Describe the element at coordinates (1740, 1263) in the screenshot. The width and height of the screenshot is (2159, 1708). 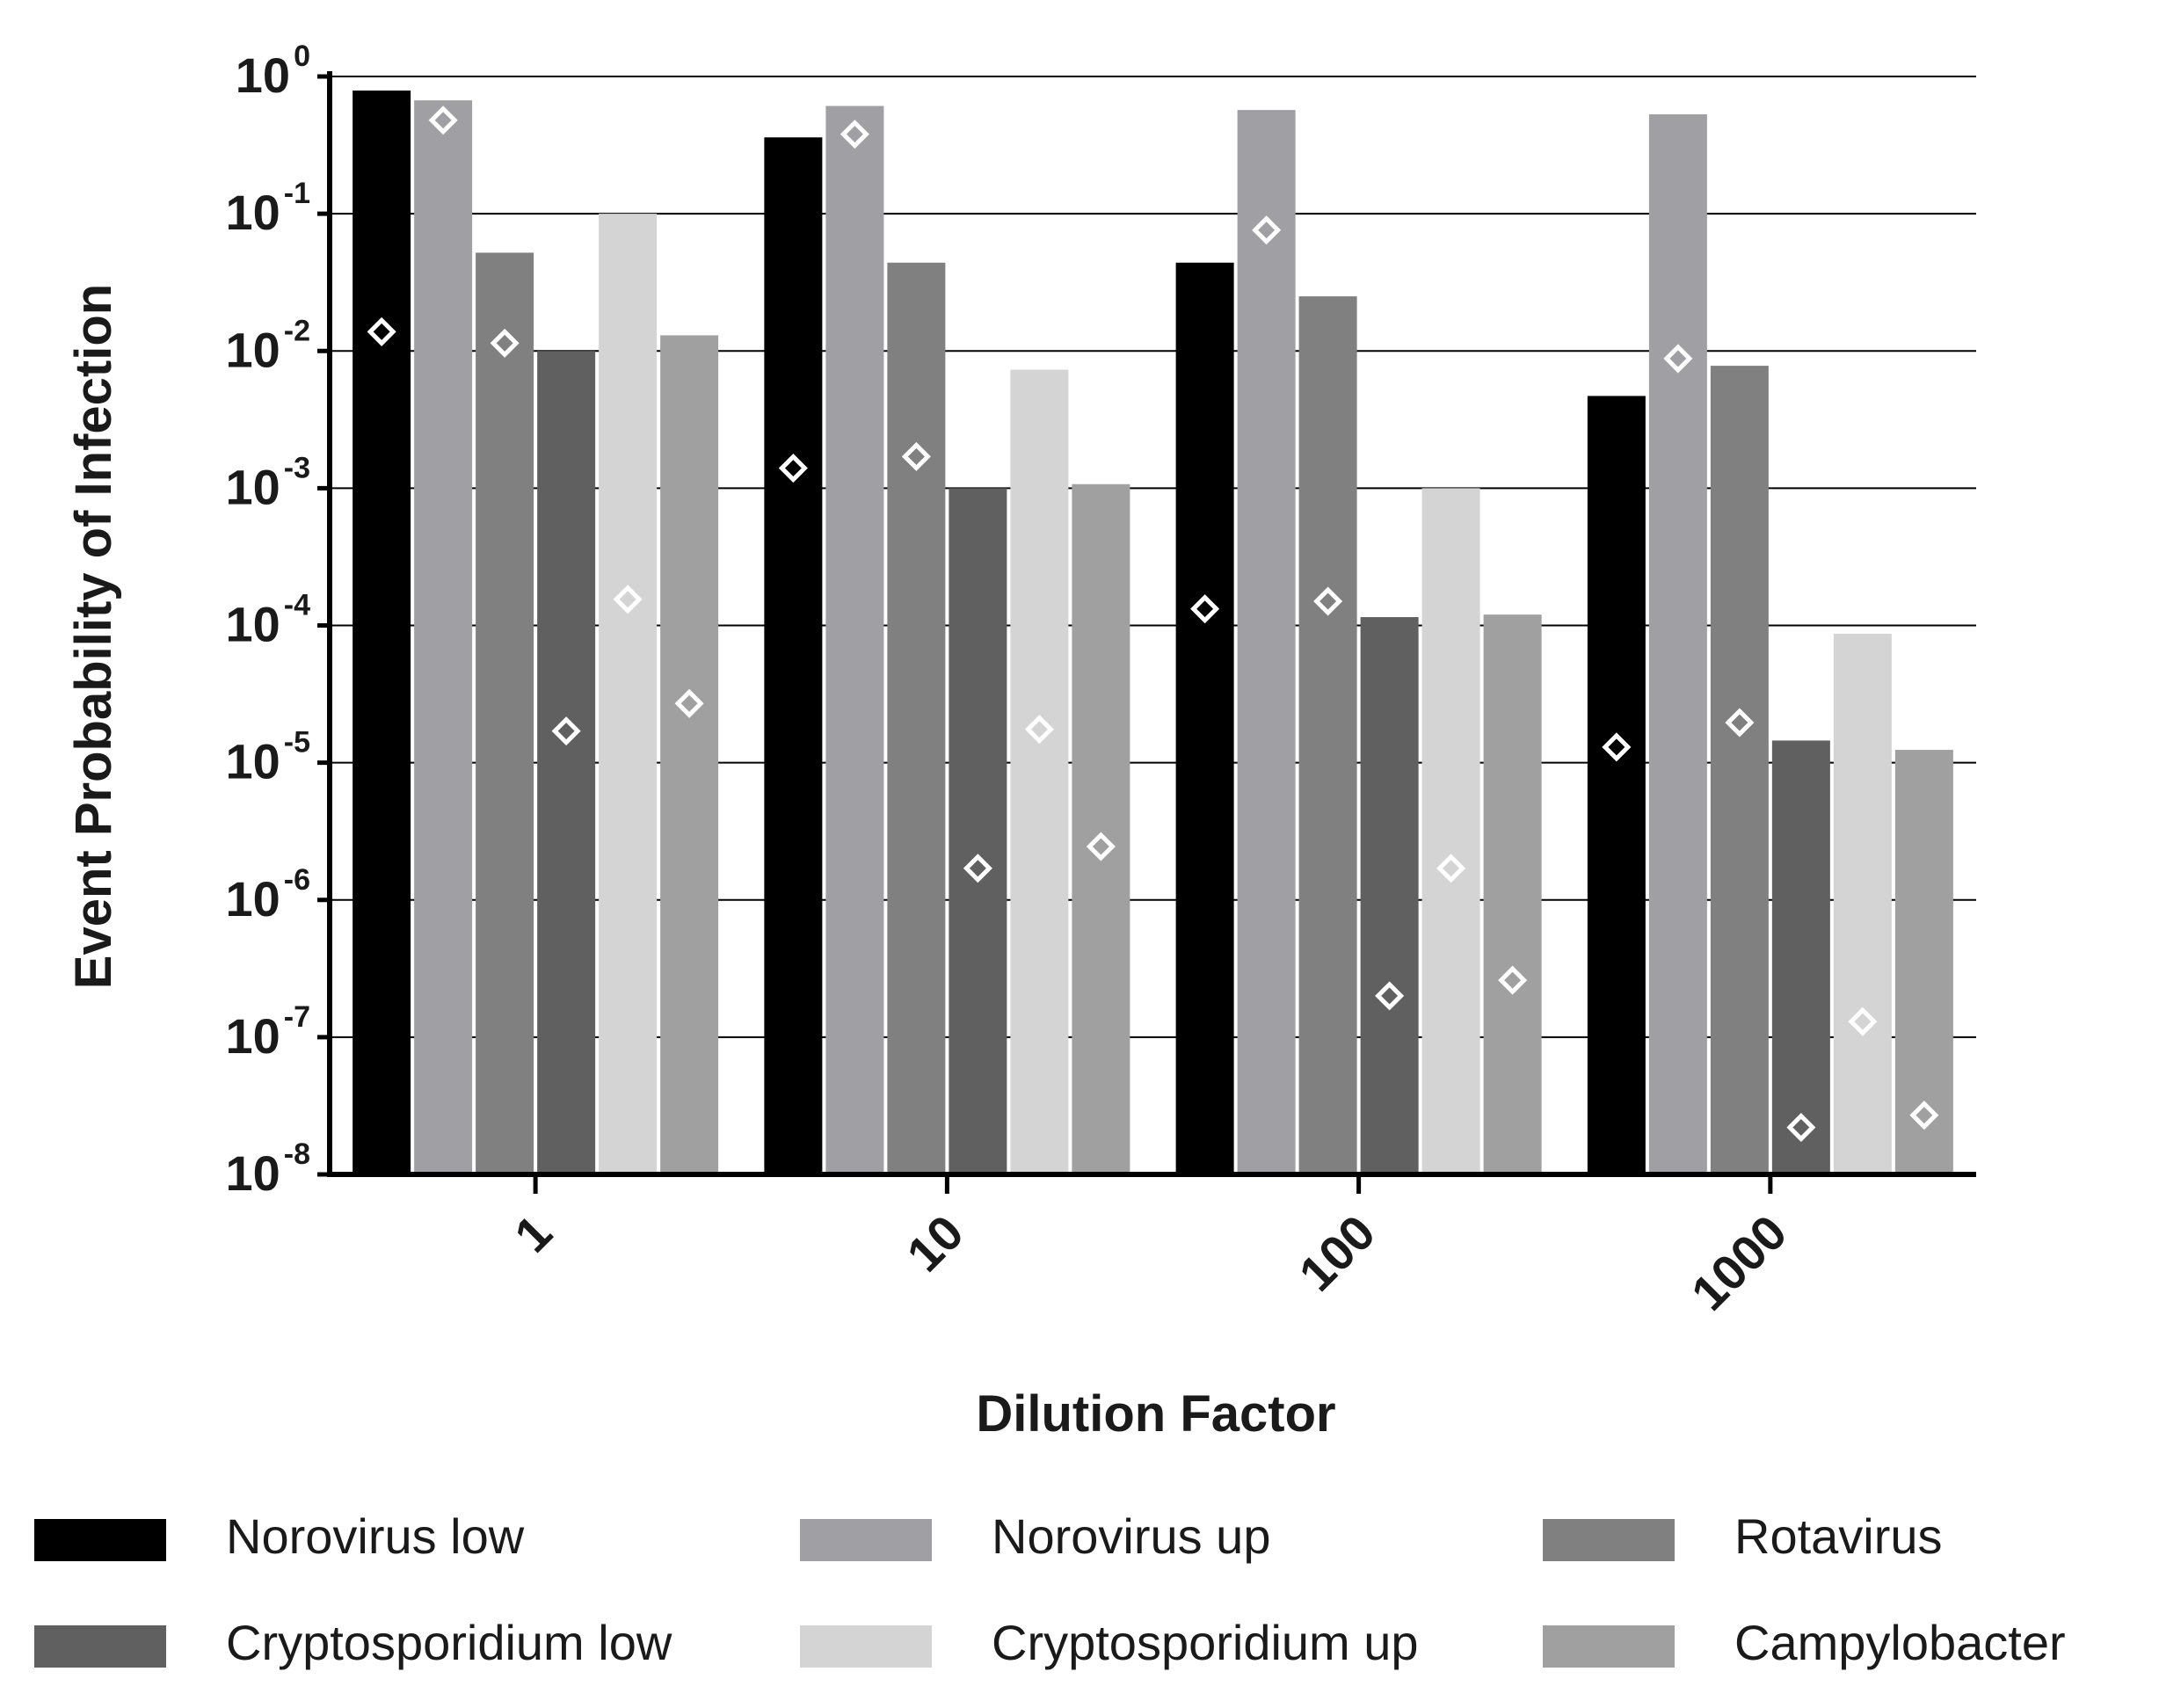
I see `x-tick-label: 1000` at that location.